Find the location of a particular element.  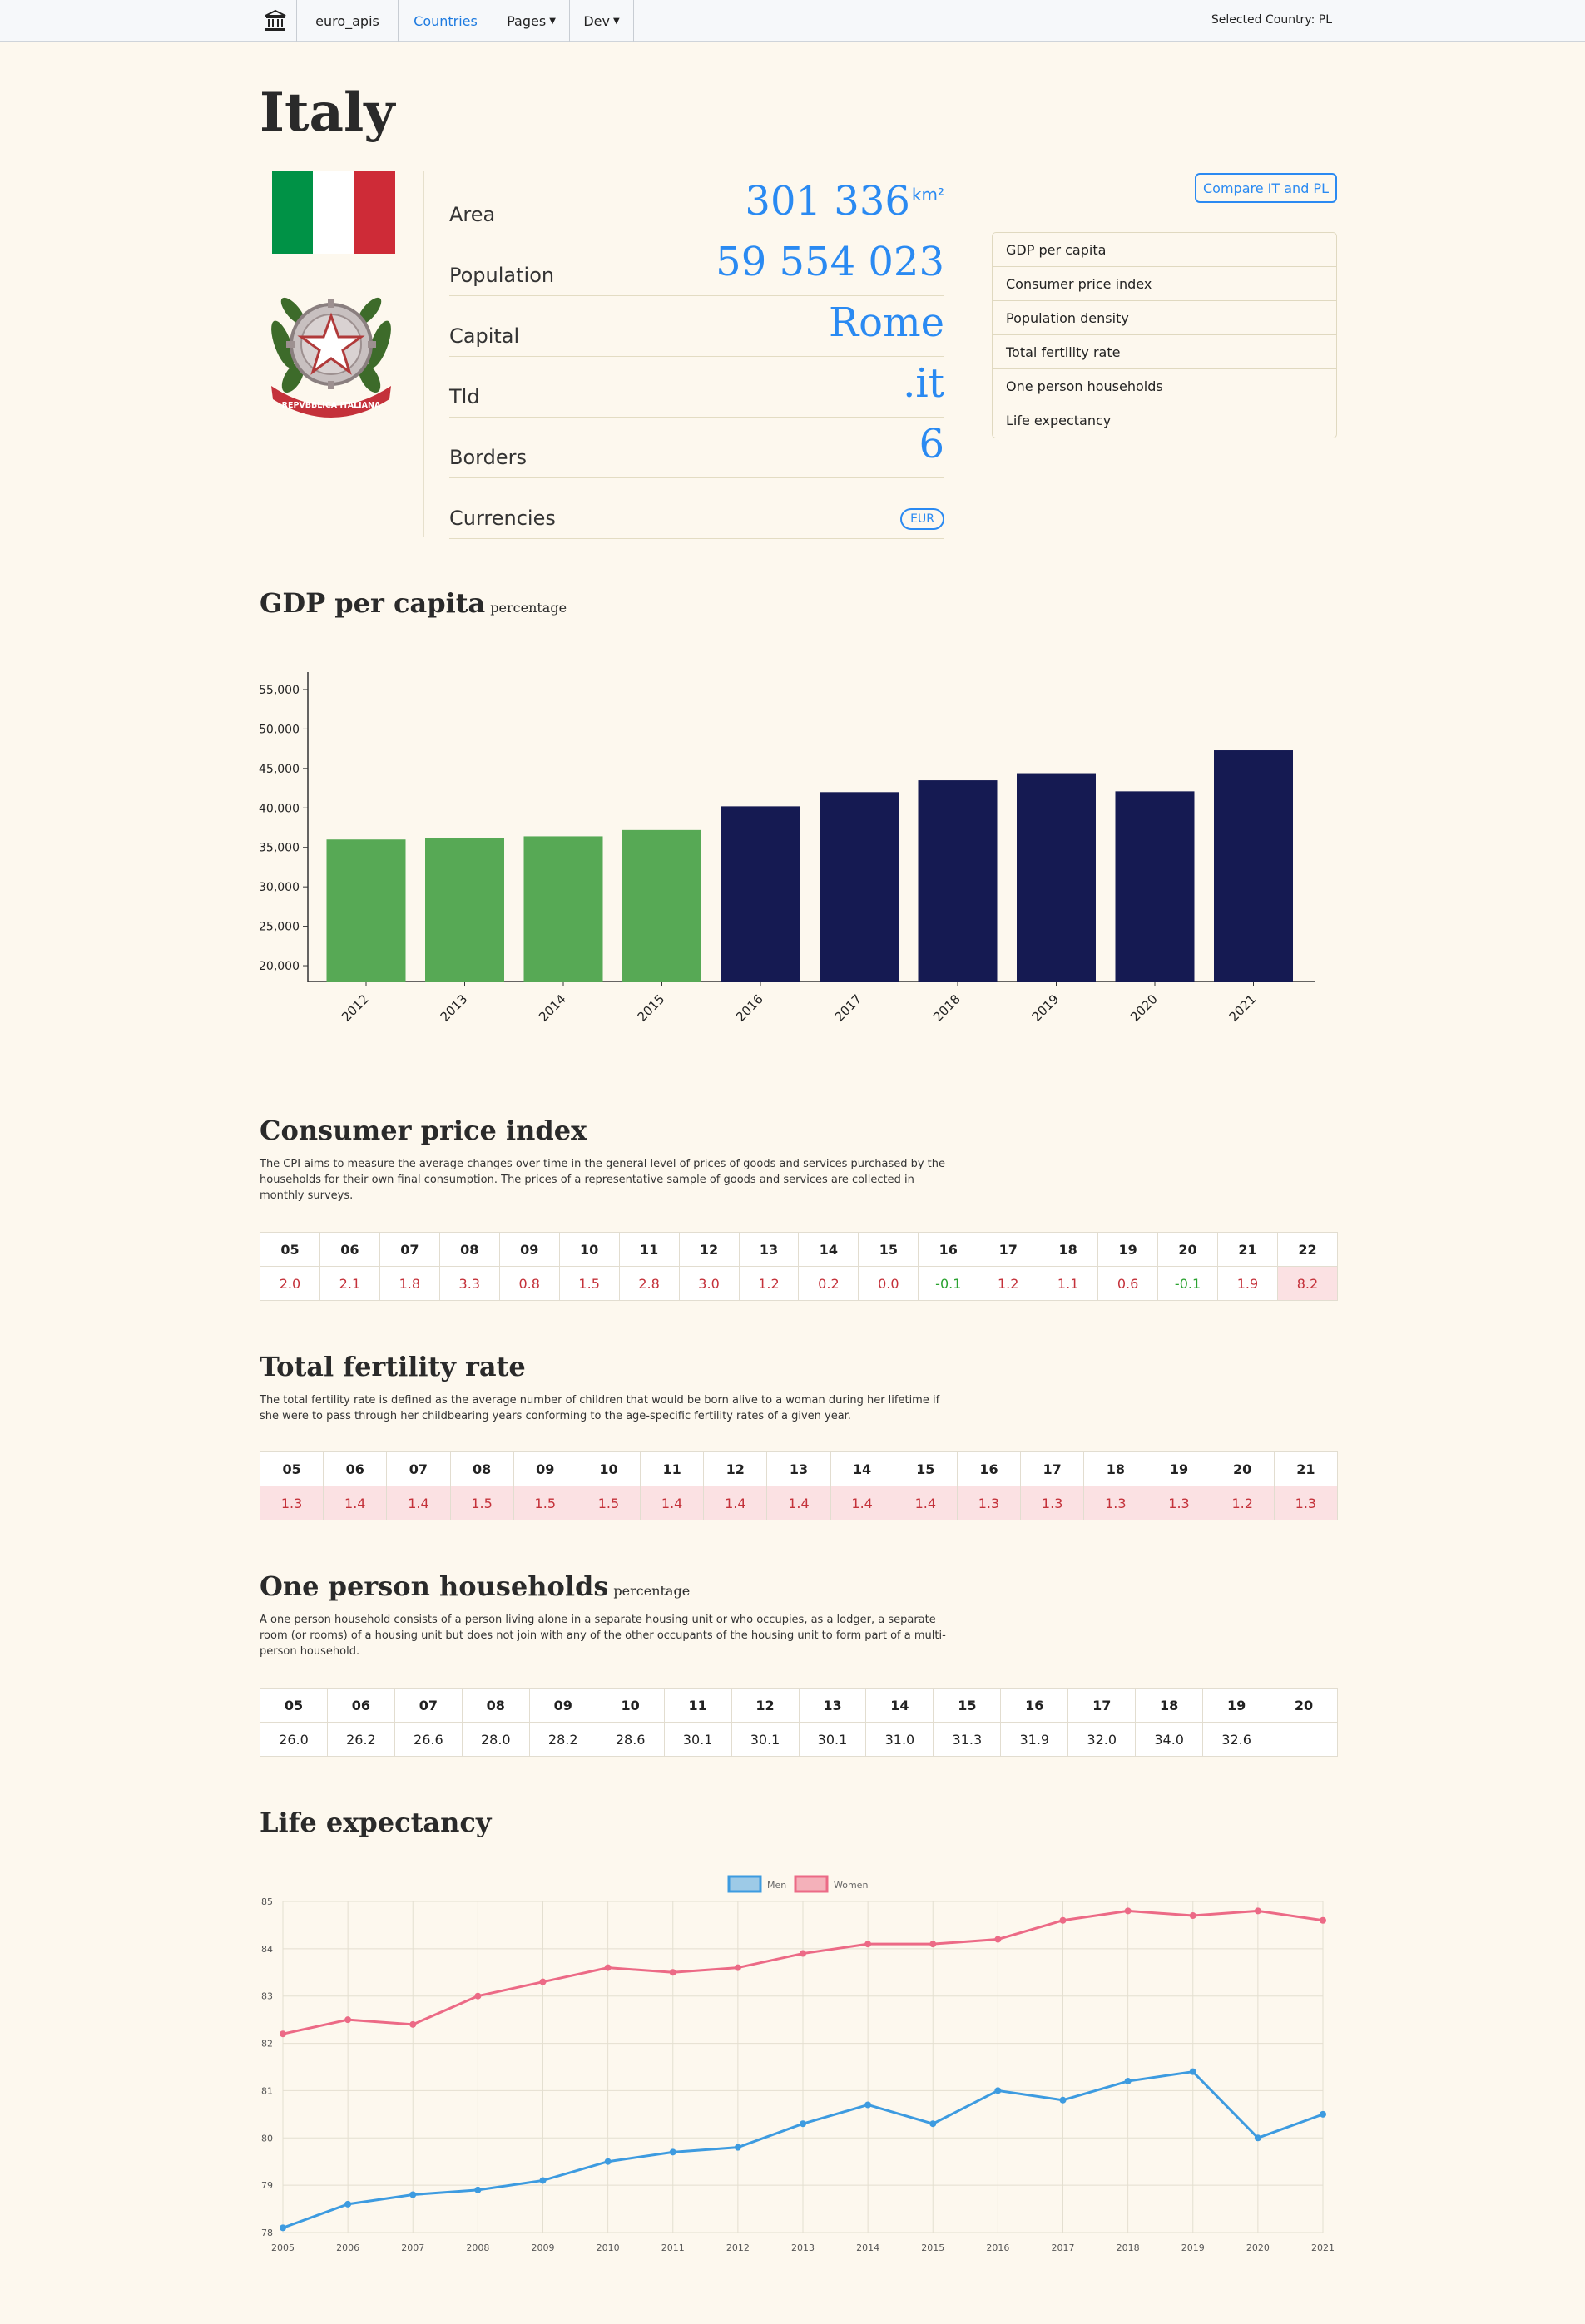

section-link-population-density: Population density is located at coordinates (1164, 318).